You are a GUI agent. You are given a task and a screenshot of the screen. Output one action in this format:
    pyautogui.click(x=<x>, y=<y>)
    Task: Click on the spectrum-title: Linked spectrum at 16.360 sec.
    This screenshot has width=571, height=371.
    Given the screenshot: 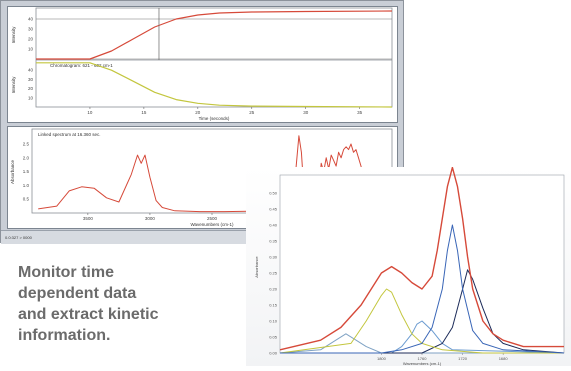 What is the action you would take?
    pyautogui.click(x=69, y=134)
    